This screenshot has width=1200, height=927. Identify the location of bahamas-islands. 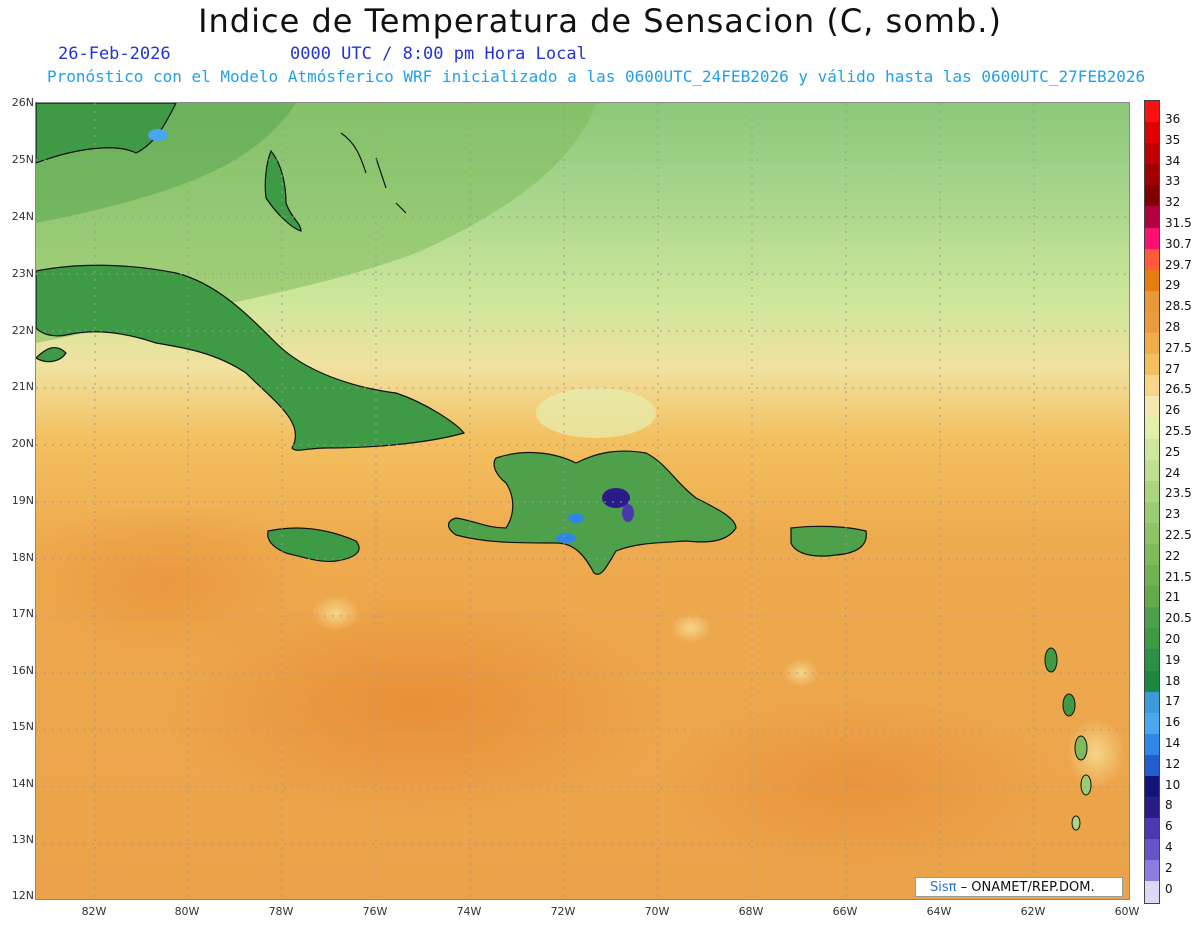
(373, 173).